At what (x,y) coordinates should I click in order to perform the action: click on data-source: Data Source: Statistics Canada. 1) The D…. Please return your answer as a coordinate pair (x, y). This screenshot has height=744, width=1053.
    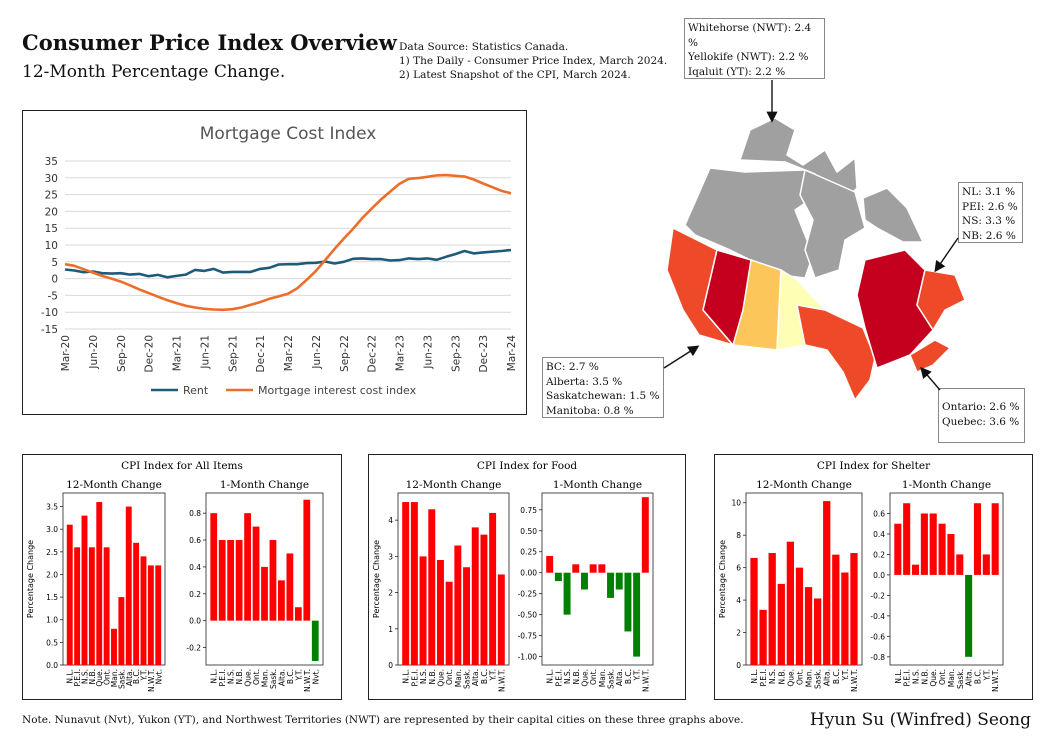
    Looking at the image, I should click on (533, 61).